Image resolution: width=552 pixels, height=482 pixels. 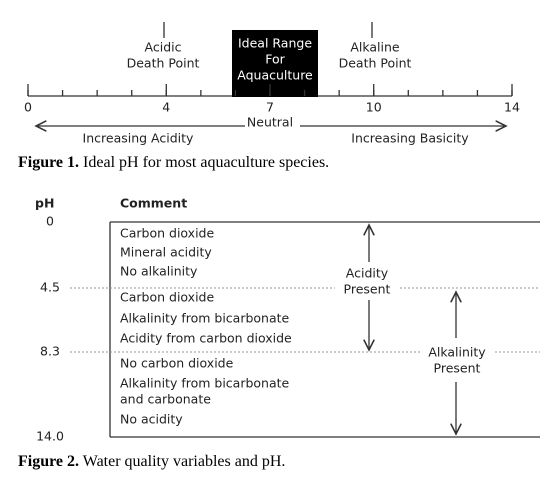 What do you see at coordinates (275, 43) in the screenshot?
I see `ideal-range: Ideal Range` at bounding box center [275, 43].